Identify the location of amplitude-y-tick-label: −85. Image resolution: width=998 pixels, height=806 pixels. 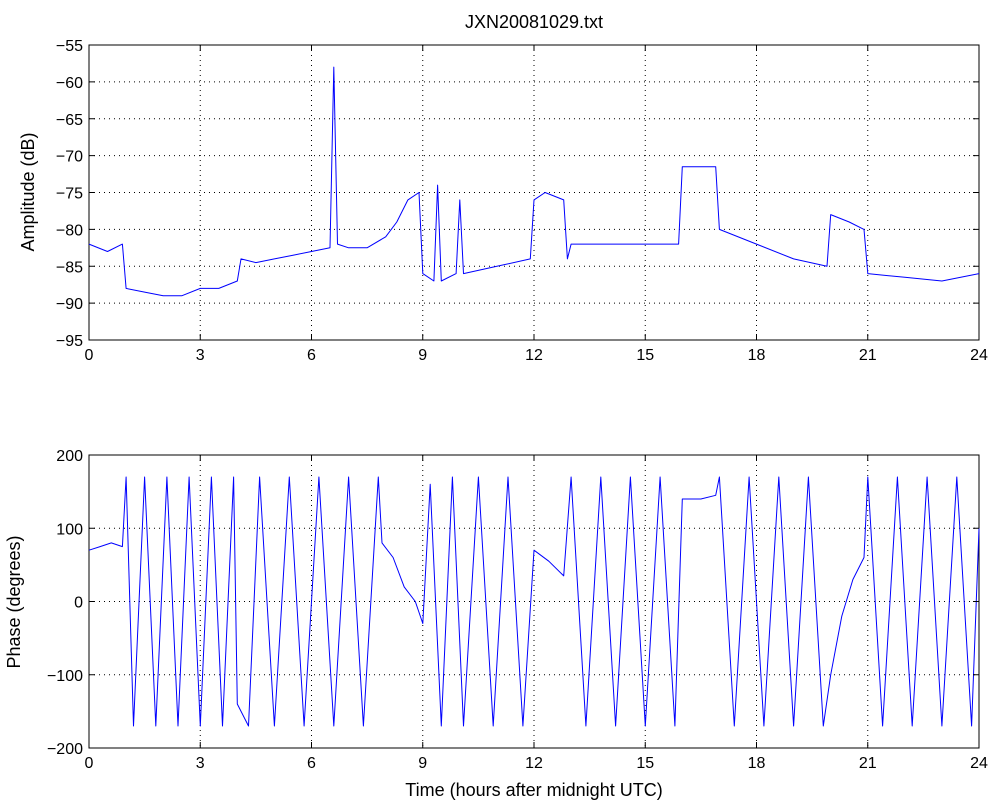
(69, 267).